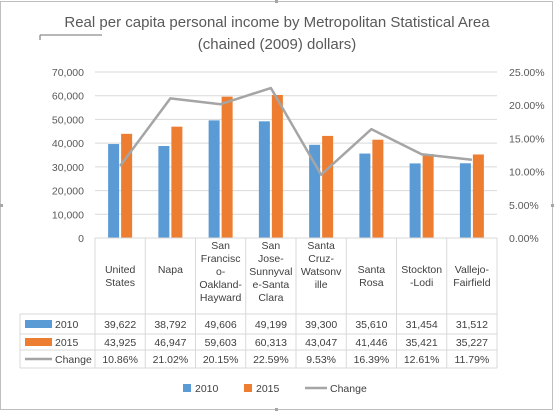  I want to click on table-key-2010, so click(38, 324).